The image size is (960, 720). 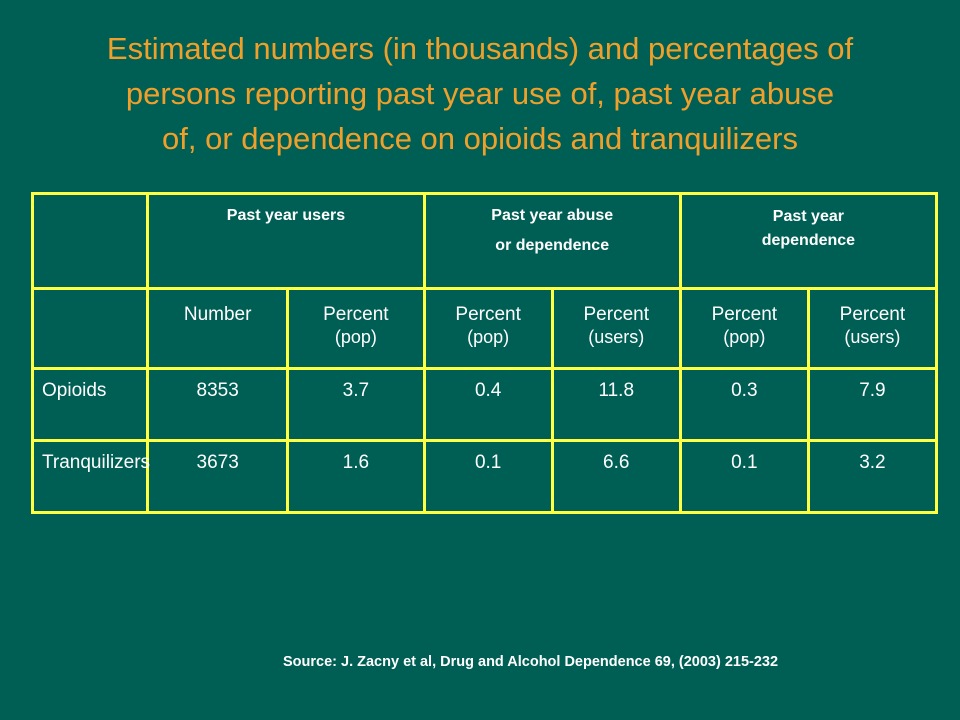 I want to click on corner-cell, so click(x=90, y=241).